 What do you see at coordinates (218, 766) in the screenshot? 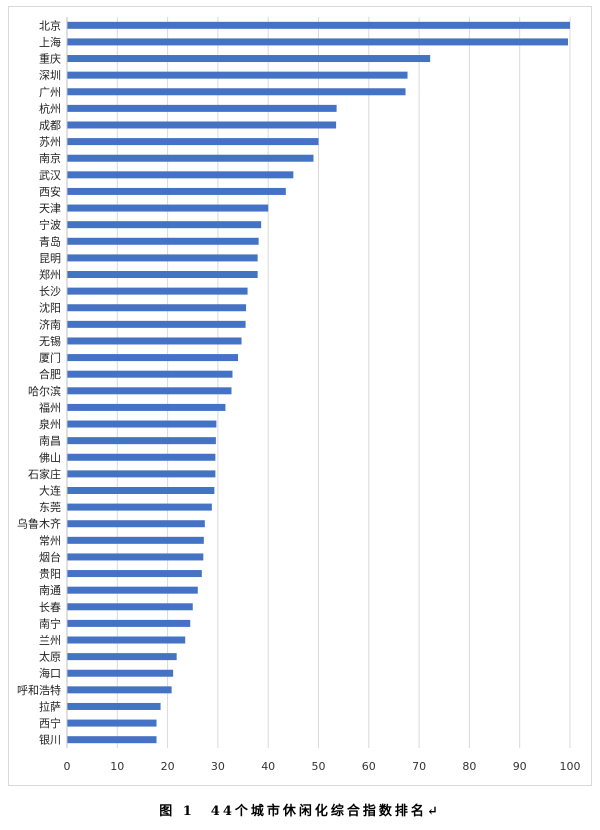
I see `x-tick-label-30: 30` at bounding box center [218, 766].